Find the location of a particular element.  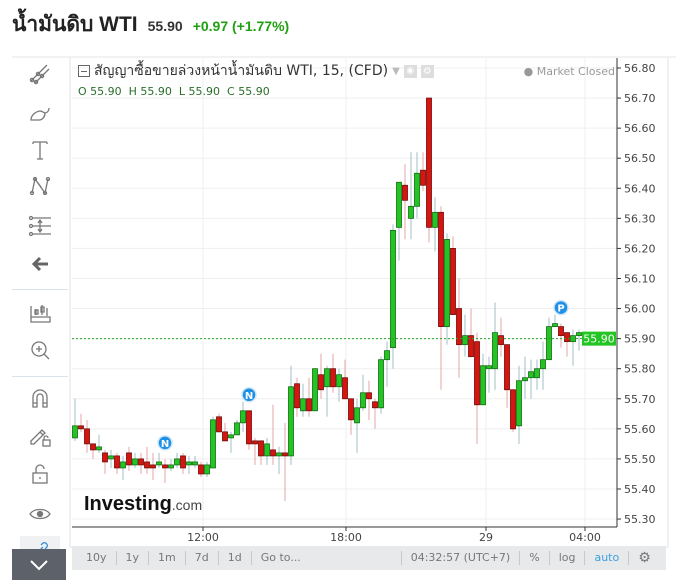

clock: 04:32:57 (UTC+7) is located at coordinates (461, 558).